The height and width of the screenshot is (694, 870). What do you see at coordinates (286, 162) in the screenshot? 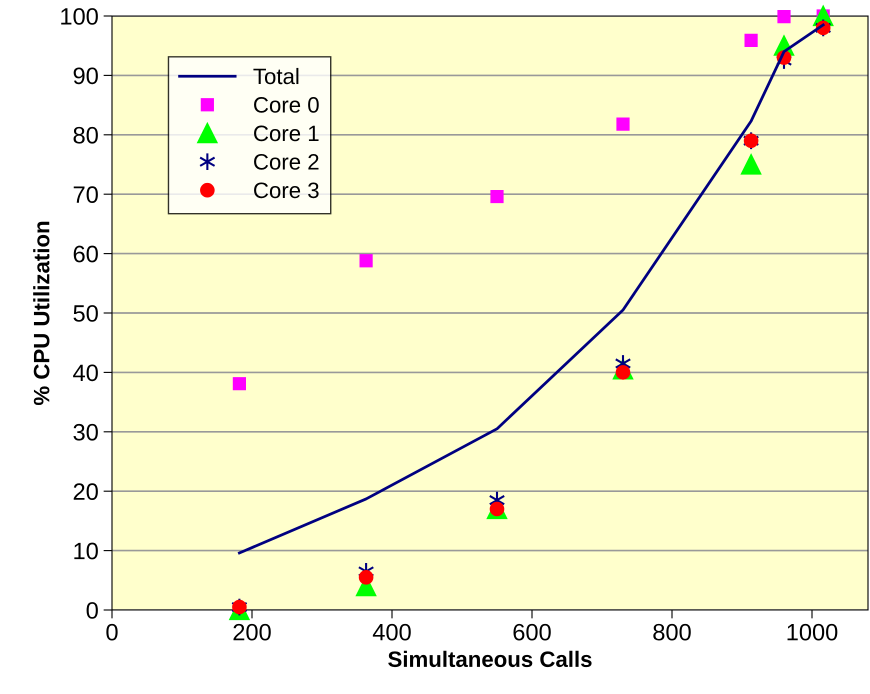
I see `legend-label: Core 2` at bounding box center [286, 162].